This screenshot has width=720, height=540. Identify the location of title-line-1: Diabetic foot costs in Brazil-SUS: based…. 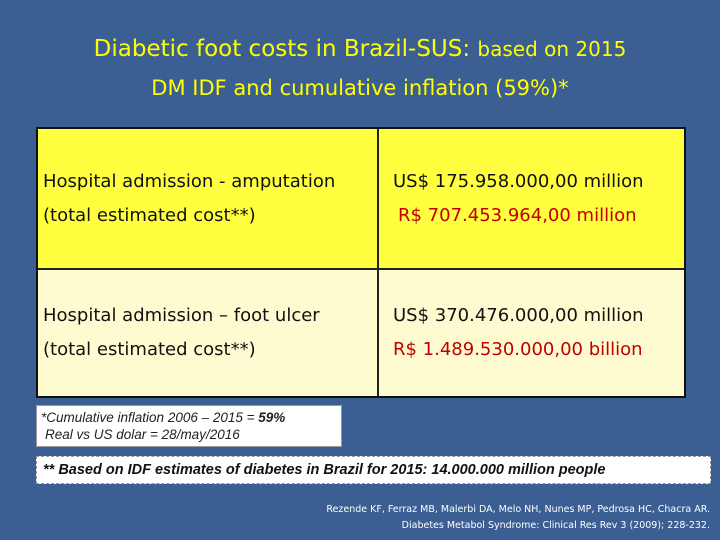
(360, 49).